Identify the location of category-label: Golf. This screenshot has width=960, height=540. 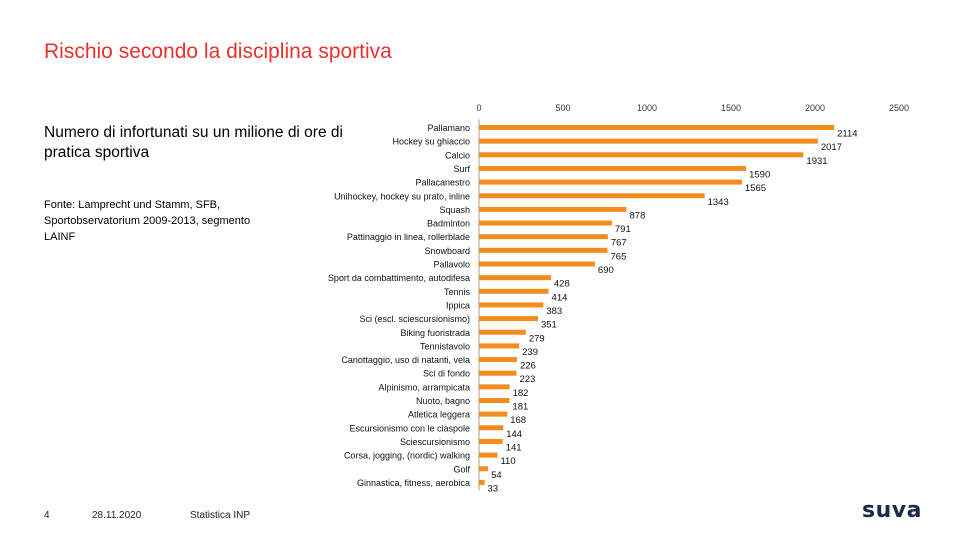
(461, 469).